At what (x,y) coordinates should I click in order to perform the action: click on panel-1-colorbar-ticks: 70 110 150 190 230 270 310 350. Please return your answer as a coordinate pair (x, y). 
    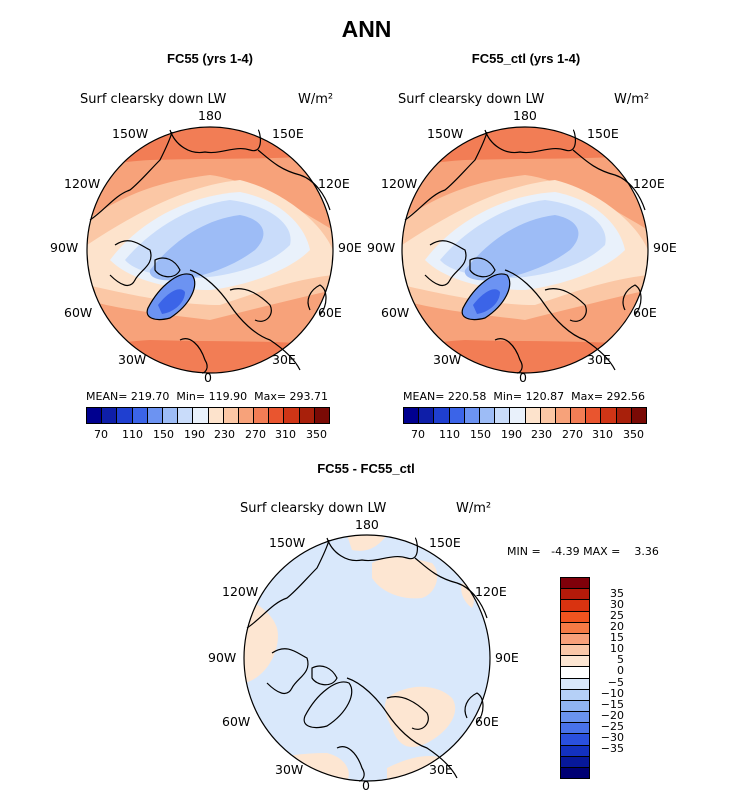
    Looking at the image, I should click on (208, 435).